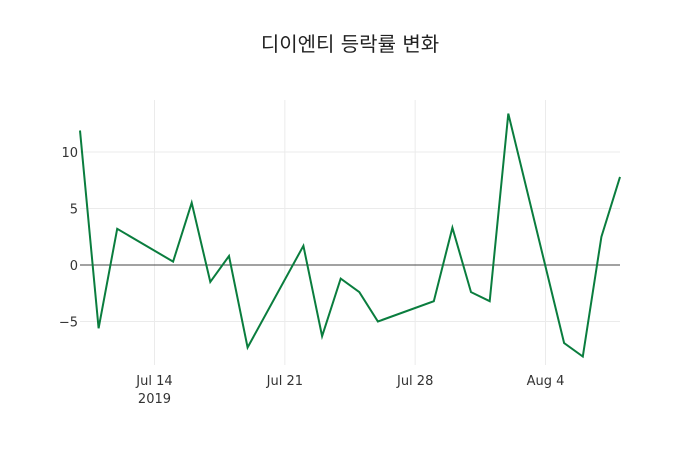 This screenshot has height=450, width=700. What do you see at coordinates (154, 399) in the screenshot?
I see `x-tick-year-label: 2019` at bounding box center [154, 399].